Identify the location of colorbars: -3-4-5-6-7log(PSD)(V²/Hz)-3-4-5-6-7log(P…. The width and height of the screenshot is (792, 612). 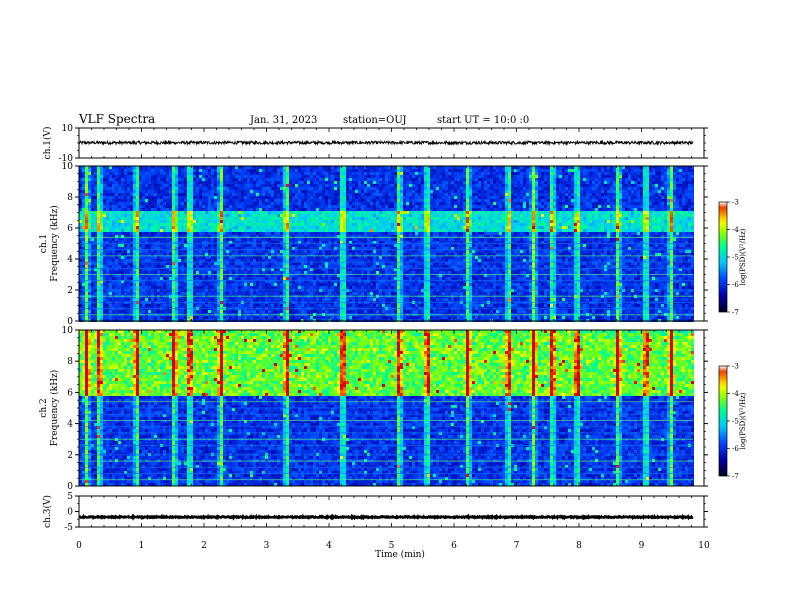
(733, 340).